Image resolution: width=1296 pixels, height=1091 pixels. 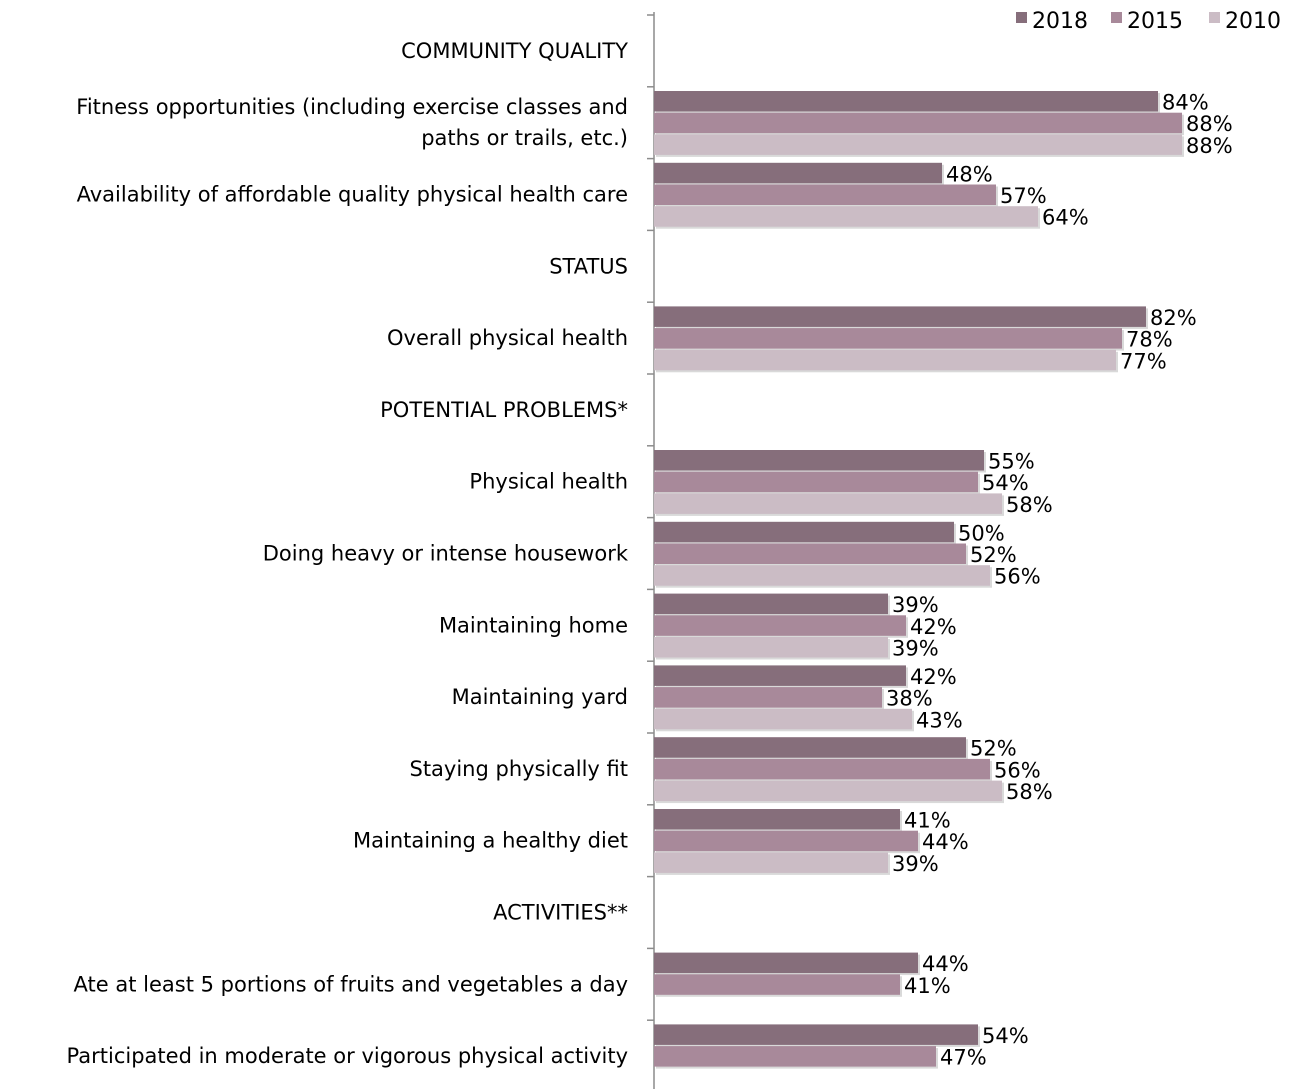 I want to click on category-label: Staying physically fit, so click(x=518, y=769).